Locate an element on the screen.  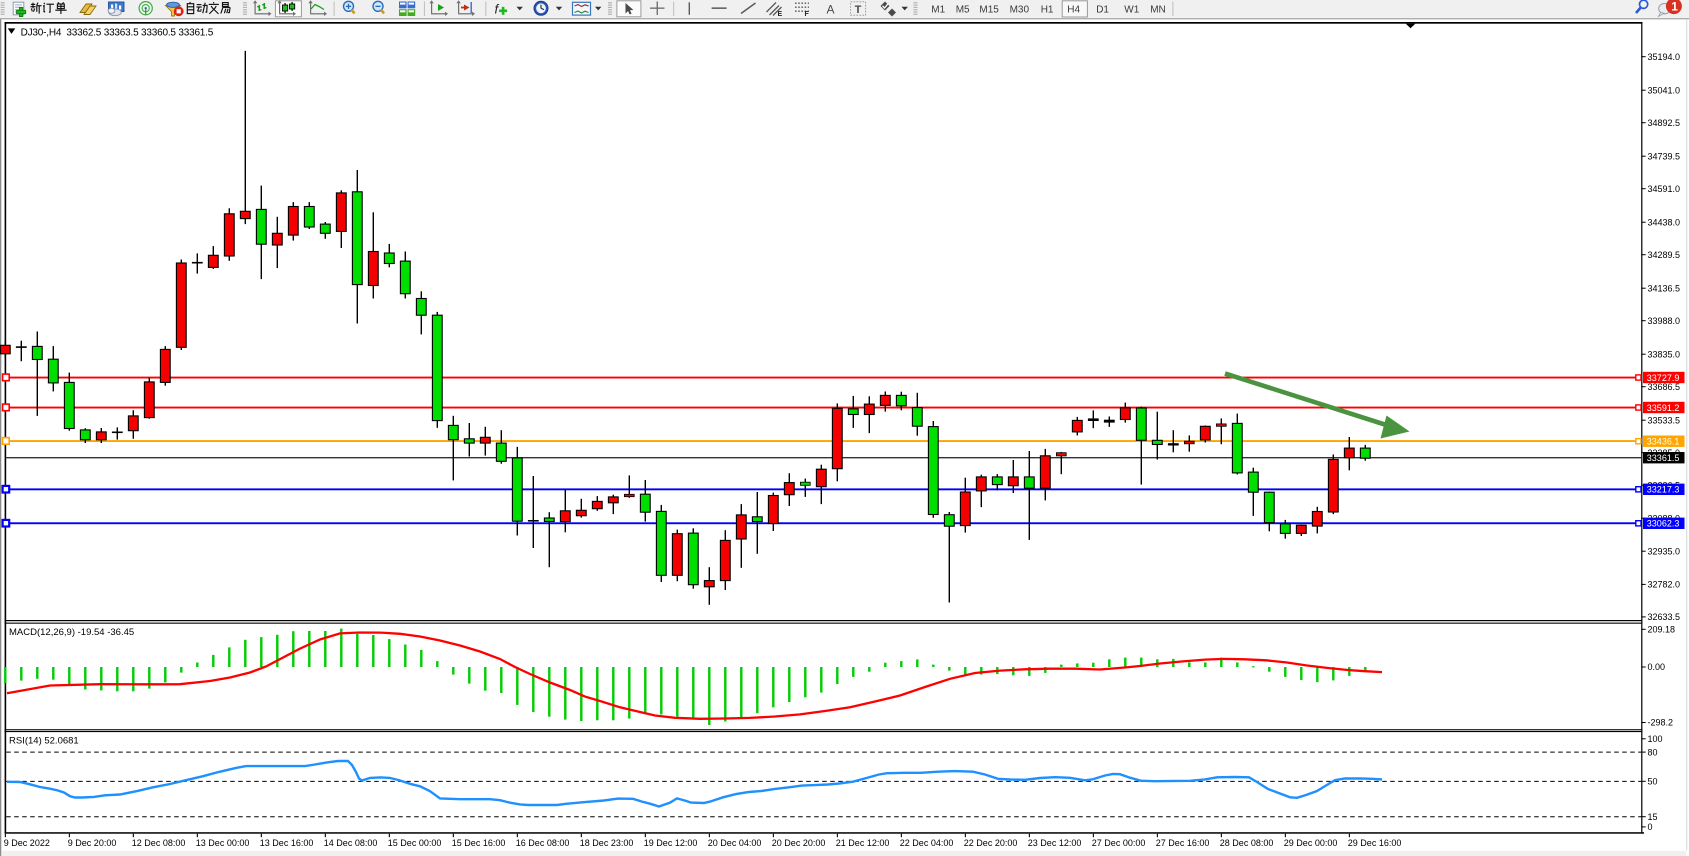
svg-text: 22 Dec 20:00 is located at coordinates (991, 843).